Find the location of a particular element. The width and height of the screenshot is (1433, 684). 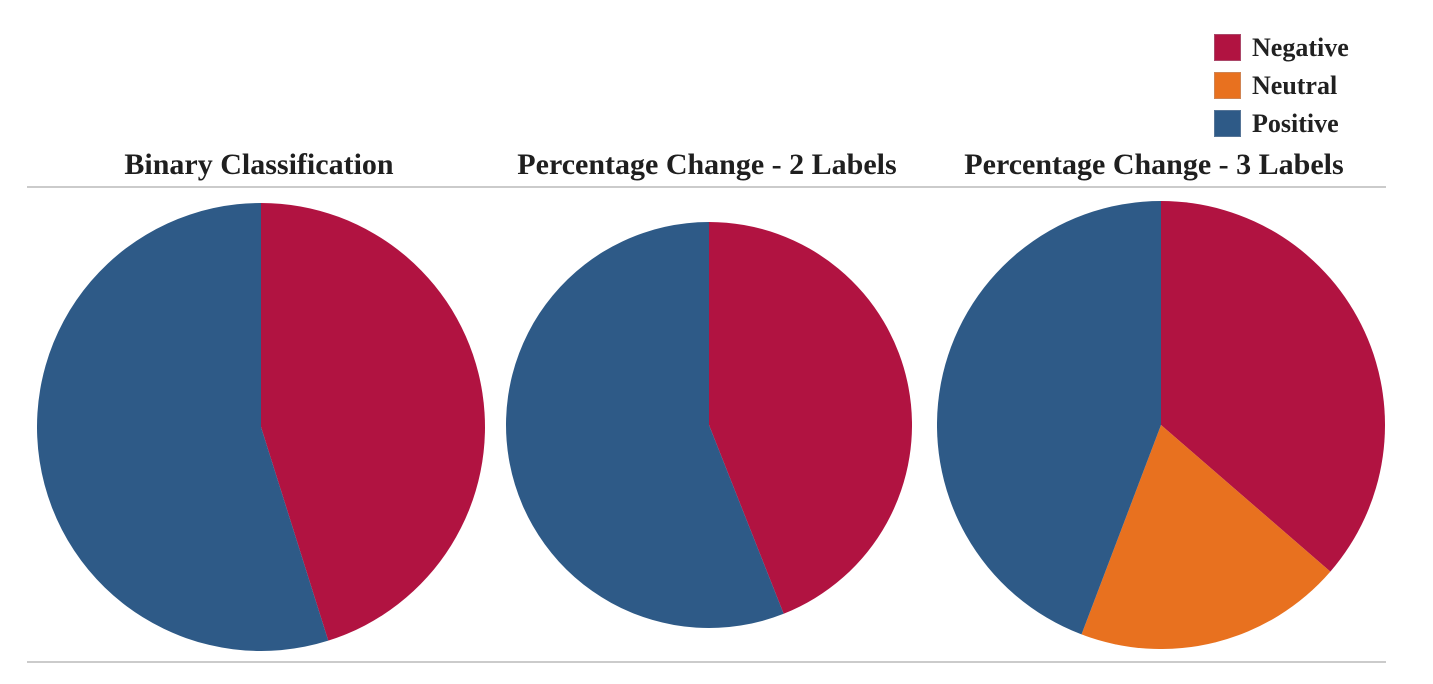

legend: Negative Neutral Positive is located at coordinates (1281, 85).